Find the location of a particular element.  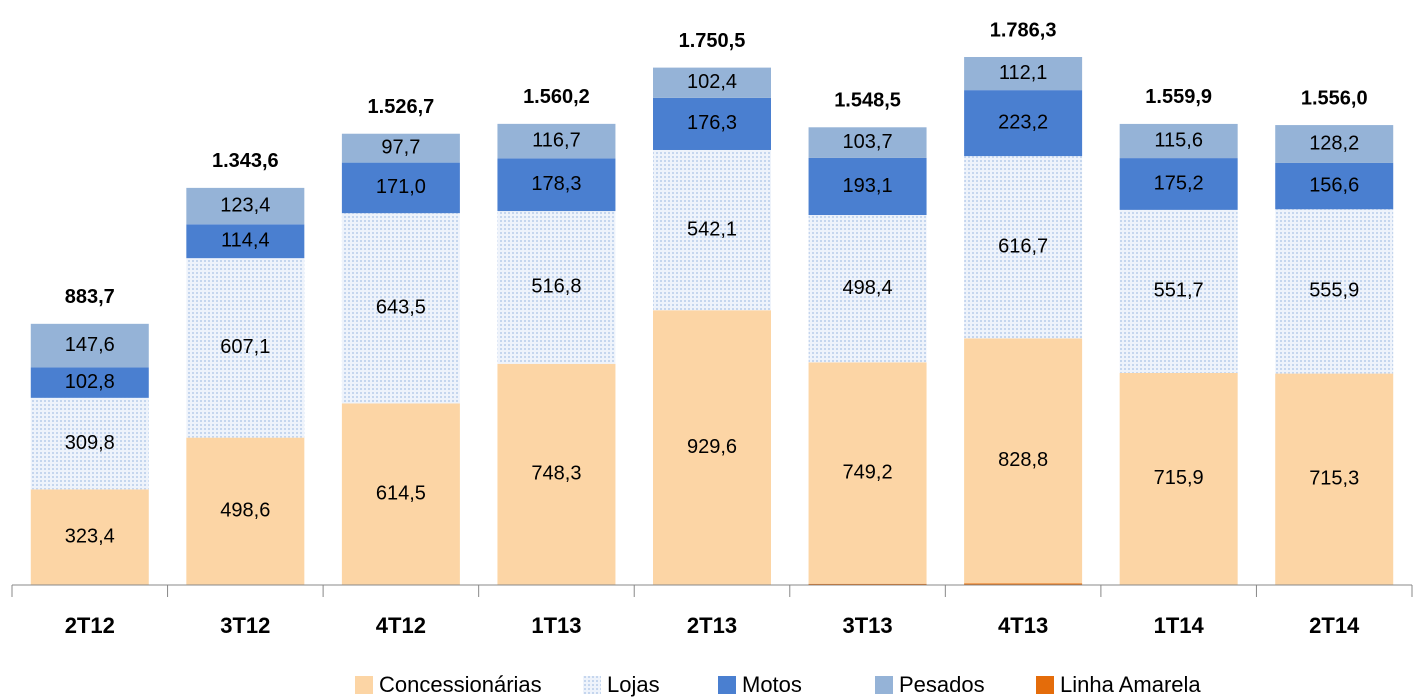

data-label: 114,4 is located at coordinates (245, 241).